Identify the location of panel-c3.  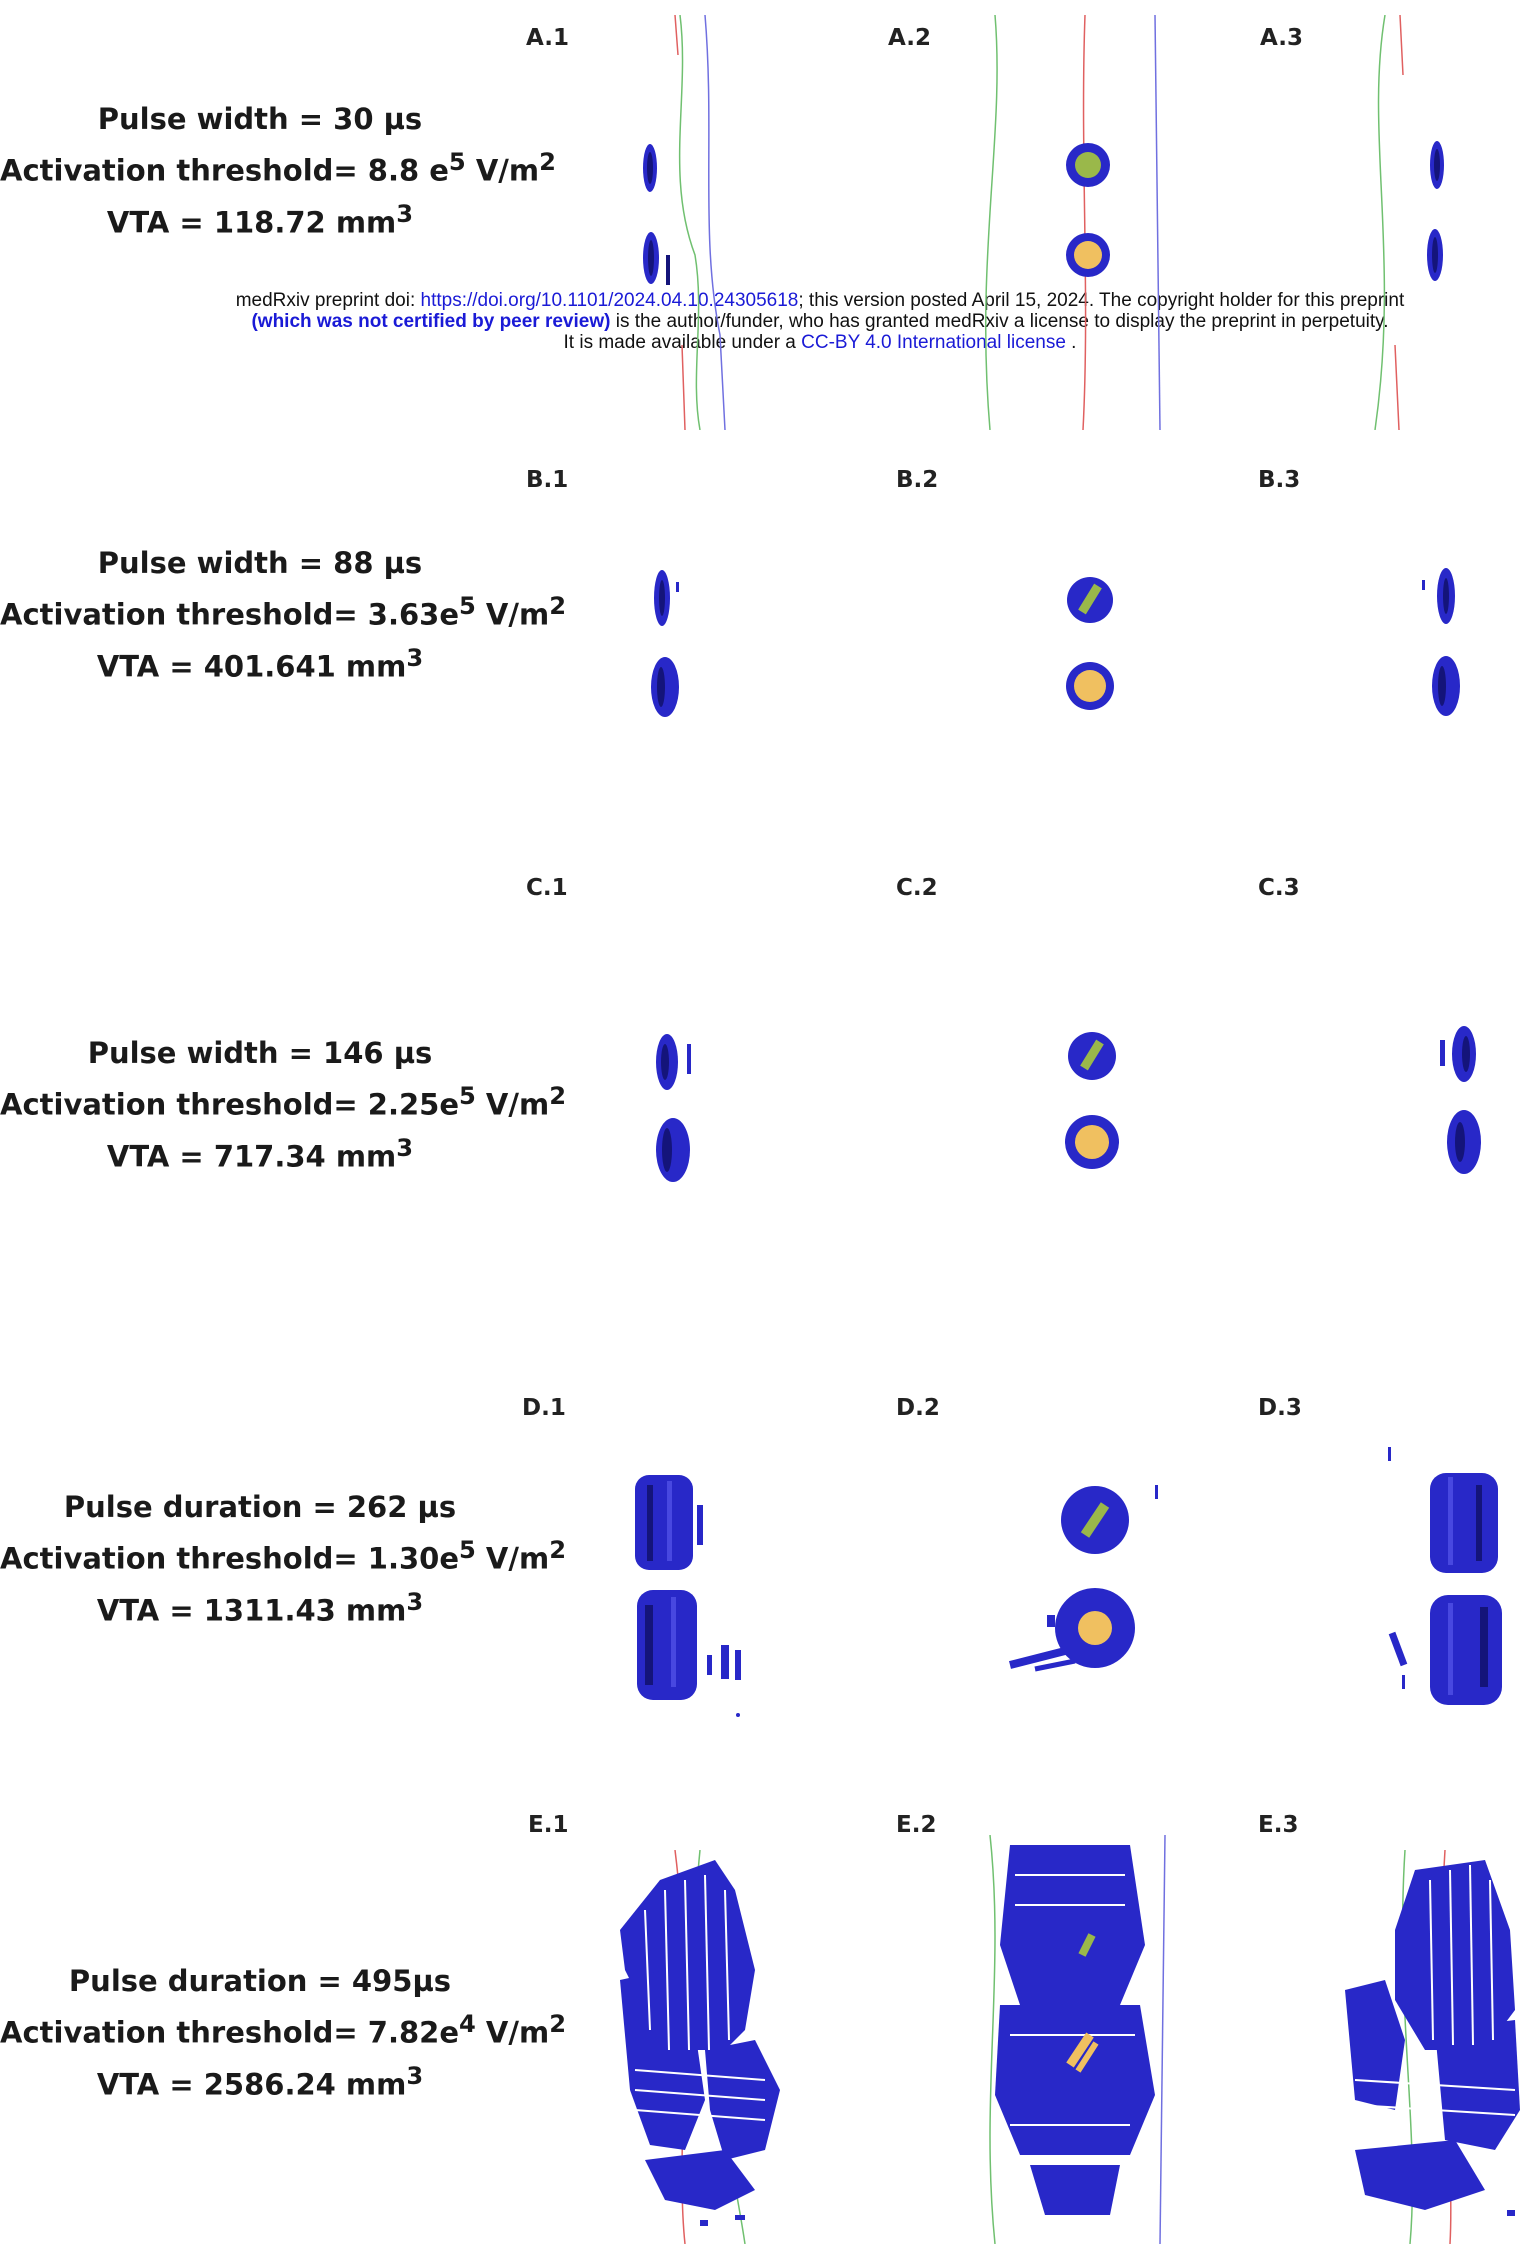
(1460, 1105).